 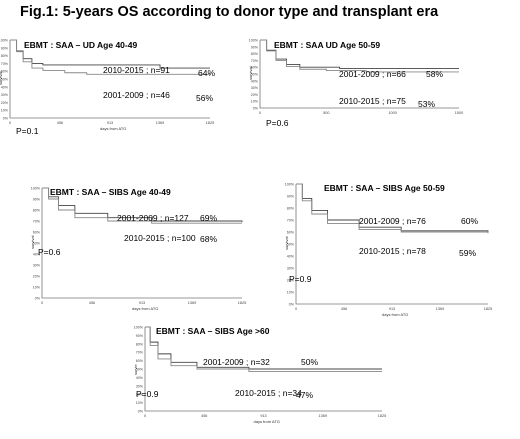 What do you see at coordinates (384, 188) in the screenshot?
I see `panel-subtitle: EBMT : SAA – SIBS Age 50-59` at bounding box center [384, 188].